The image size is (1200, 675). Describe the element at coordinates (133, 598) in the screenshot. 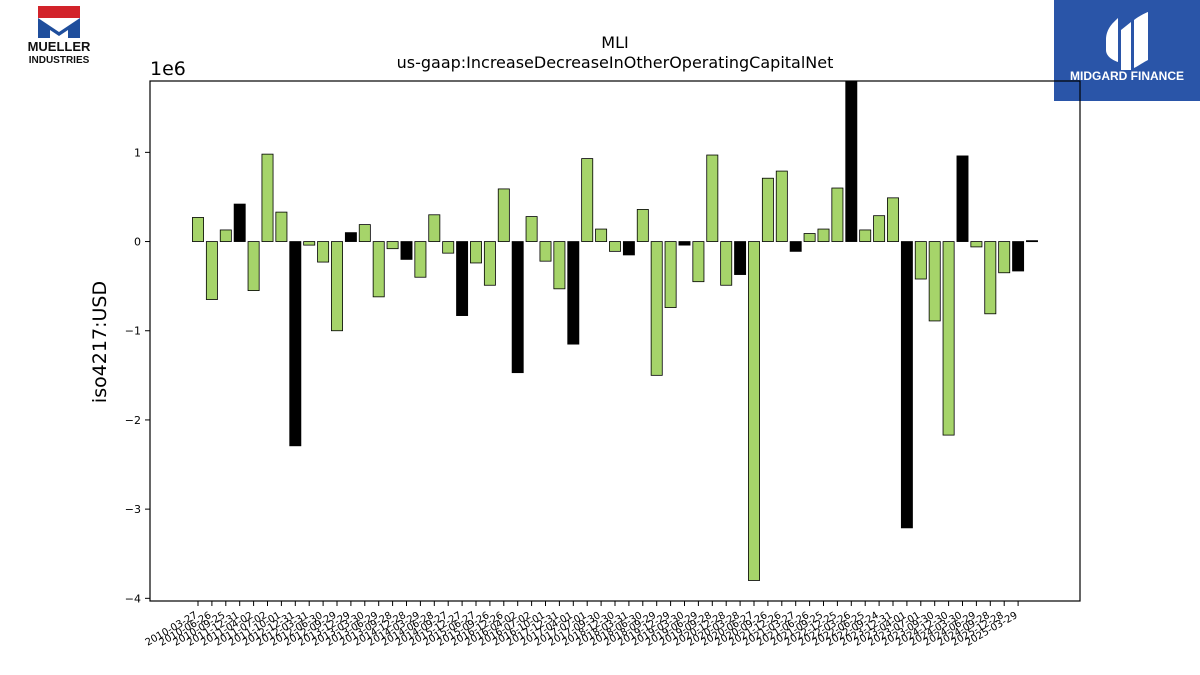

I see `y-tick-label: −4` at that location.